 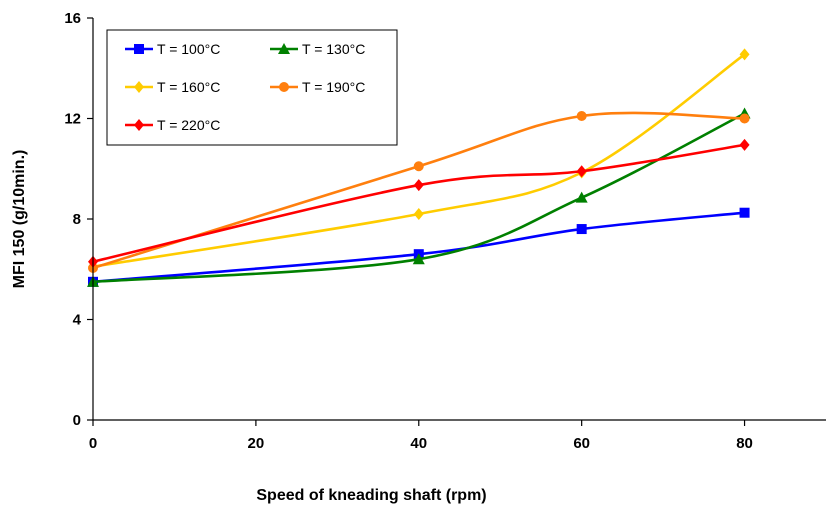 What do you see at coordinates (19, 219) in the screenshot?
I see `y-axis-title: MFI 150 (g/10min.)` at bounding box center [19, 219].